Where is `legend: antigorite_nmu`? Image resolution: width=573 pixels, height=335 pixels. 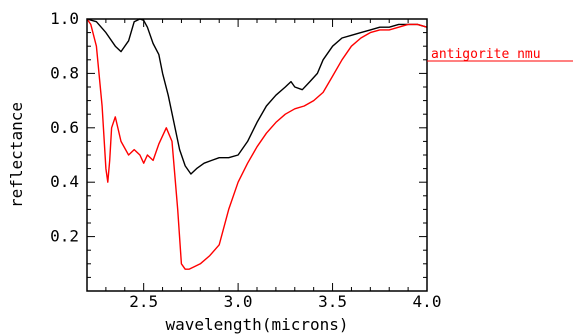 legend: antigorite_nmu is located at coordinates (500, 54).